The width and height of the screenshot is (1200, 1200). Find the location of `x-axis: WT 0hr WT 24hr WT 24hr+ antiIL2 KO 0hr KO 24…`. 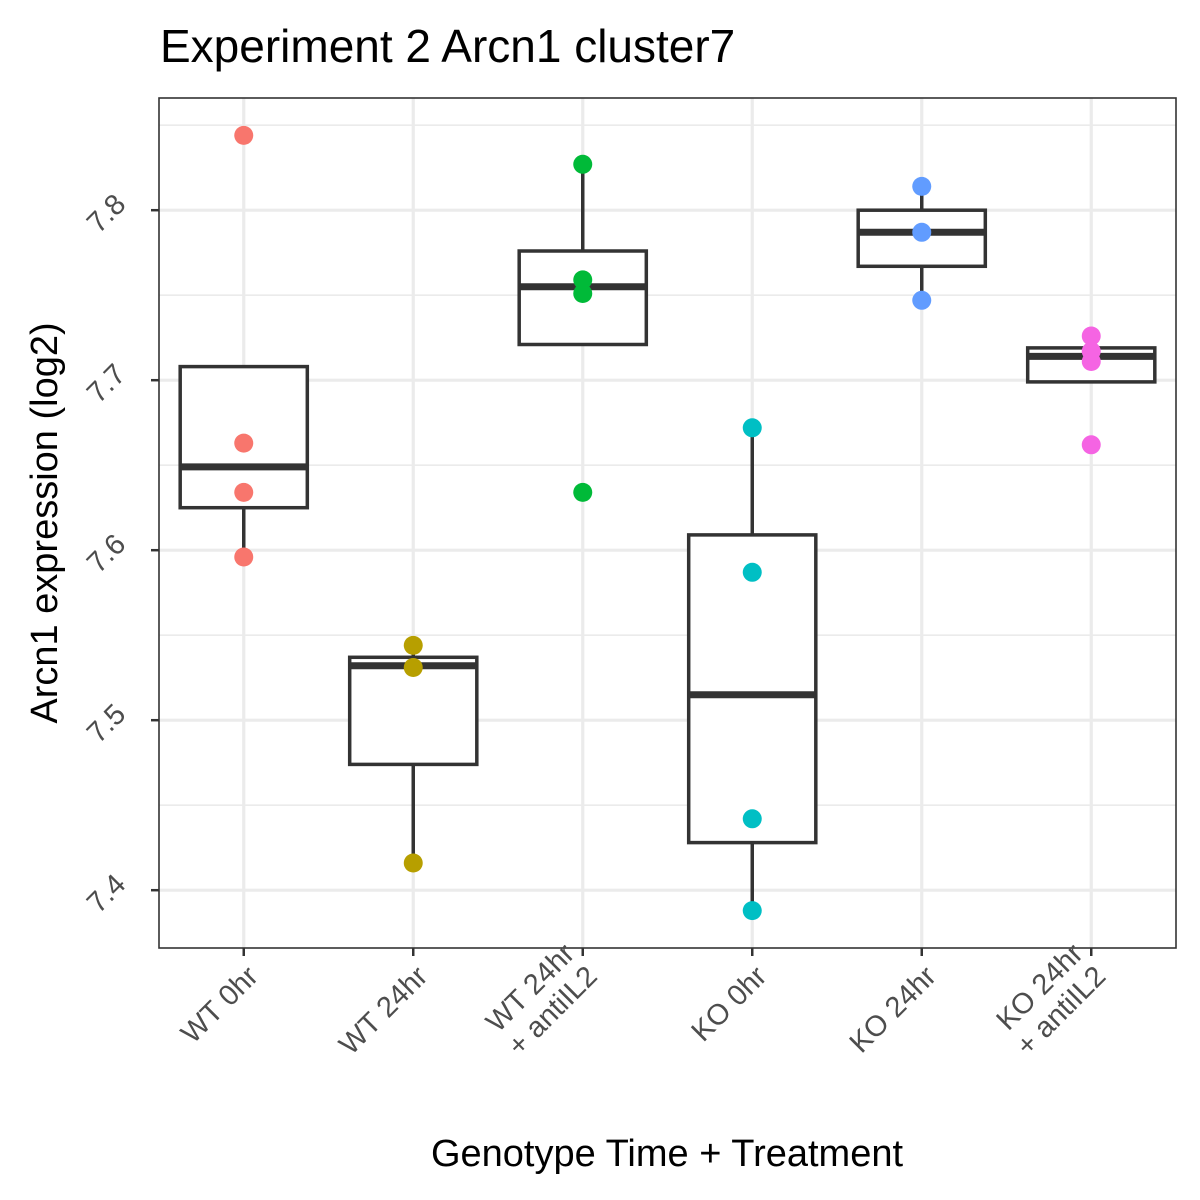

x-axis: WT 0hr WT 24hr WT 24hr+ antiIL2 KO 0hr KO 24… is located at coordinates (643, 999).